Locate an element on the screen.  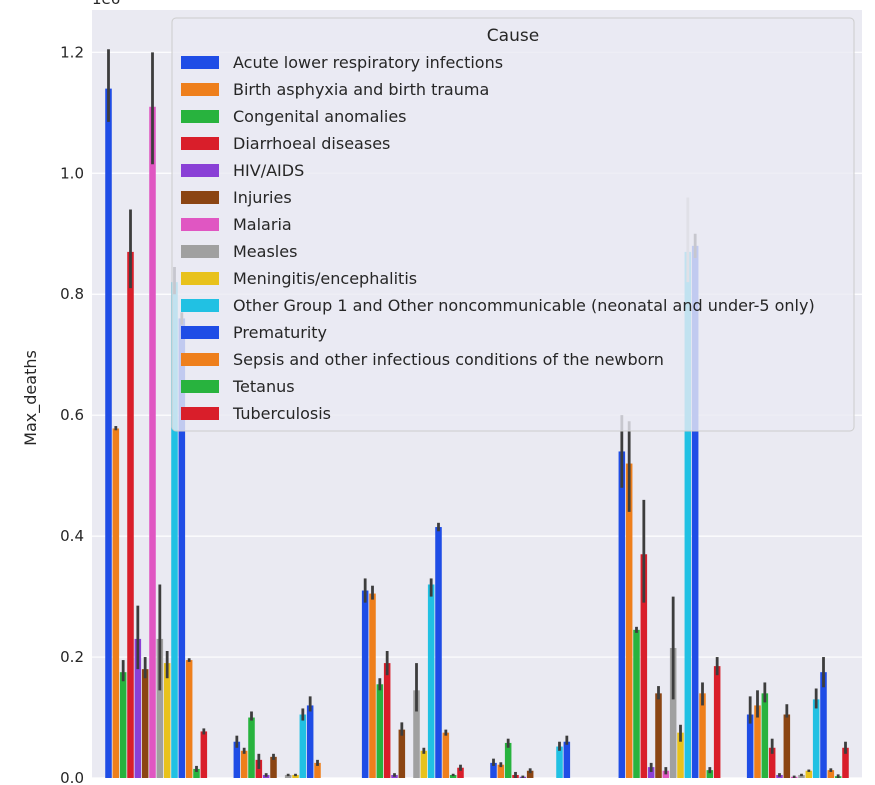
legend-label: Birth asphyxia and birth trauma is located at coordinates (361, 89).